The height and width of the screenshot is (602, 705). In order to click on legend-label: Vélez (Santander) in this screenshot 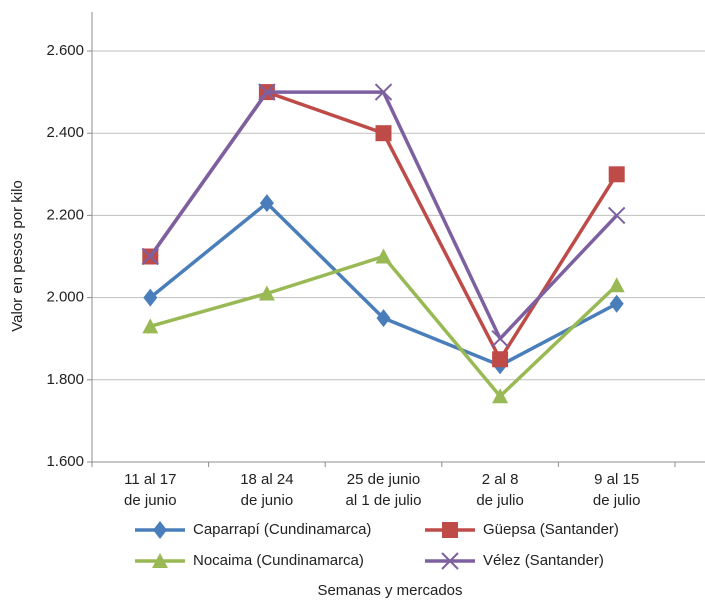, I will do `click(543, 560)`.